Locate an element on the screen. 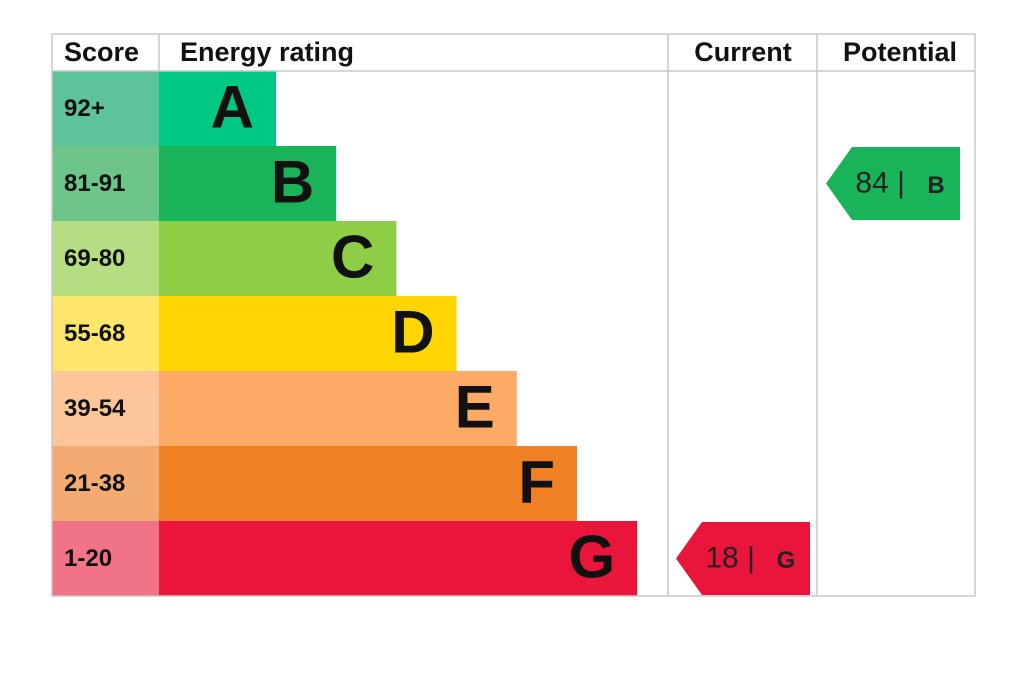 The height and width of the screenshot is (684, 1024). score-label: 39-54 is located at coordinates (95, 408).